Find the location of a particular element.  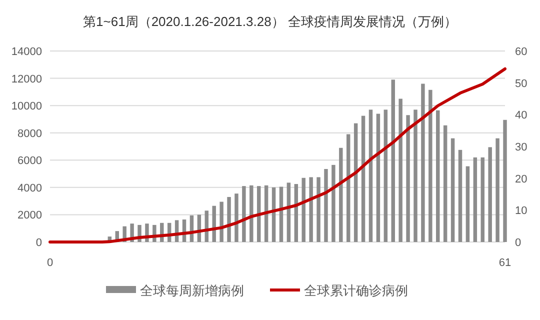

y2-tick-label: 10 is located at coordinates (521, 211).